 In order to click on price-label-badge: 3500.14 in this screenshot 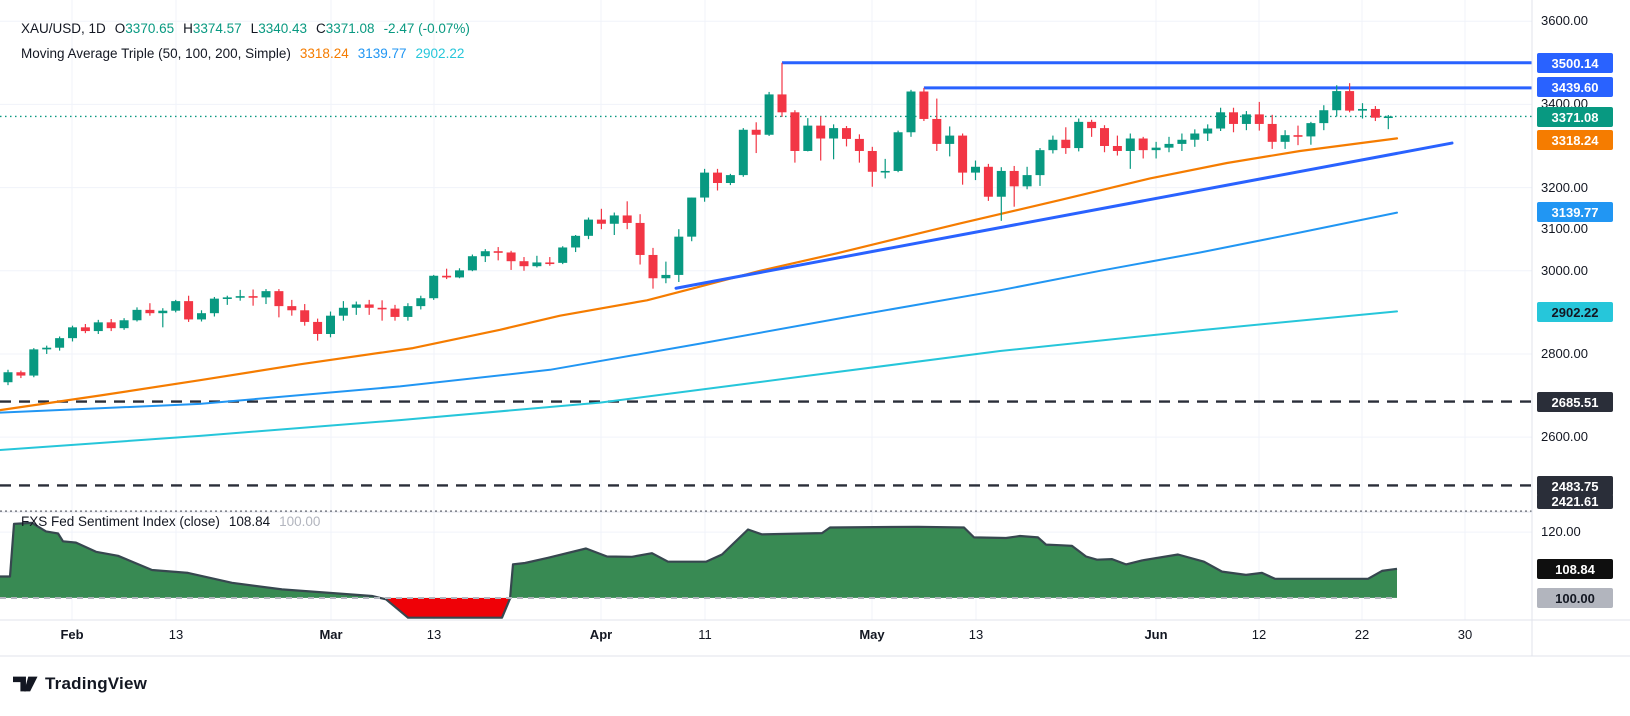, I will do `click(1575, 63)`.